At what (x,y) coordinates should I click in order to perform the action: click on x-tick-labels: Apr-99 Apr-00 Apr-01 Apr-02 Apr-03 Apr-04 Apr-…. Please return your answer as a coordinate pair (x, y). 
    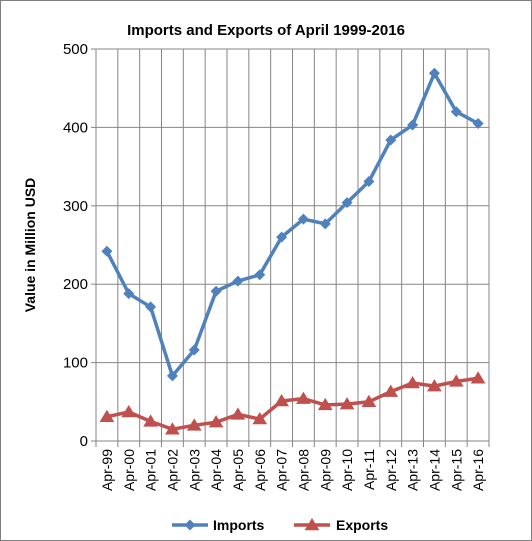
    Looking at the image, I should click on (292, 470).